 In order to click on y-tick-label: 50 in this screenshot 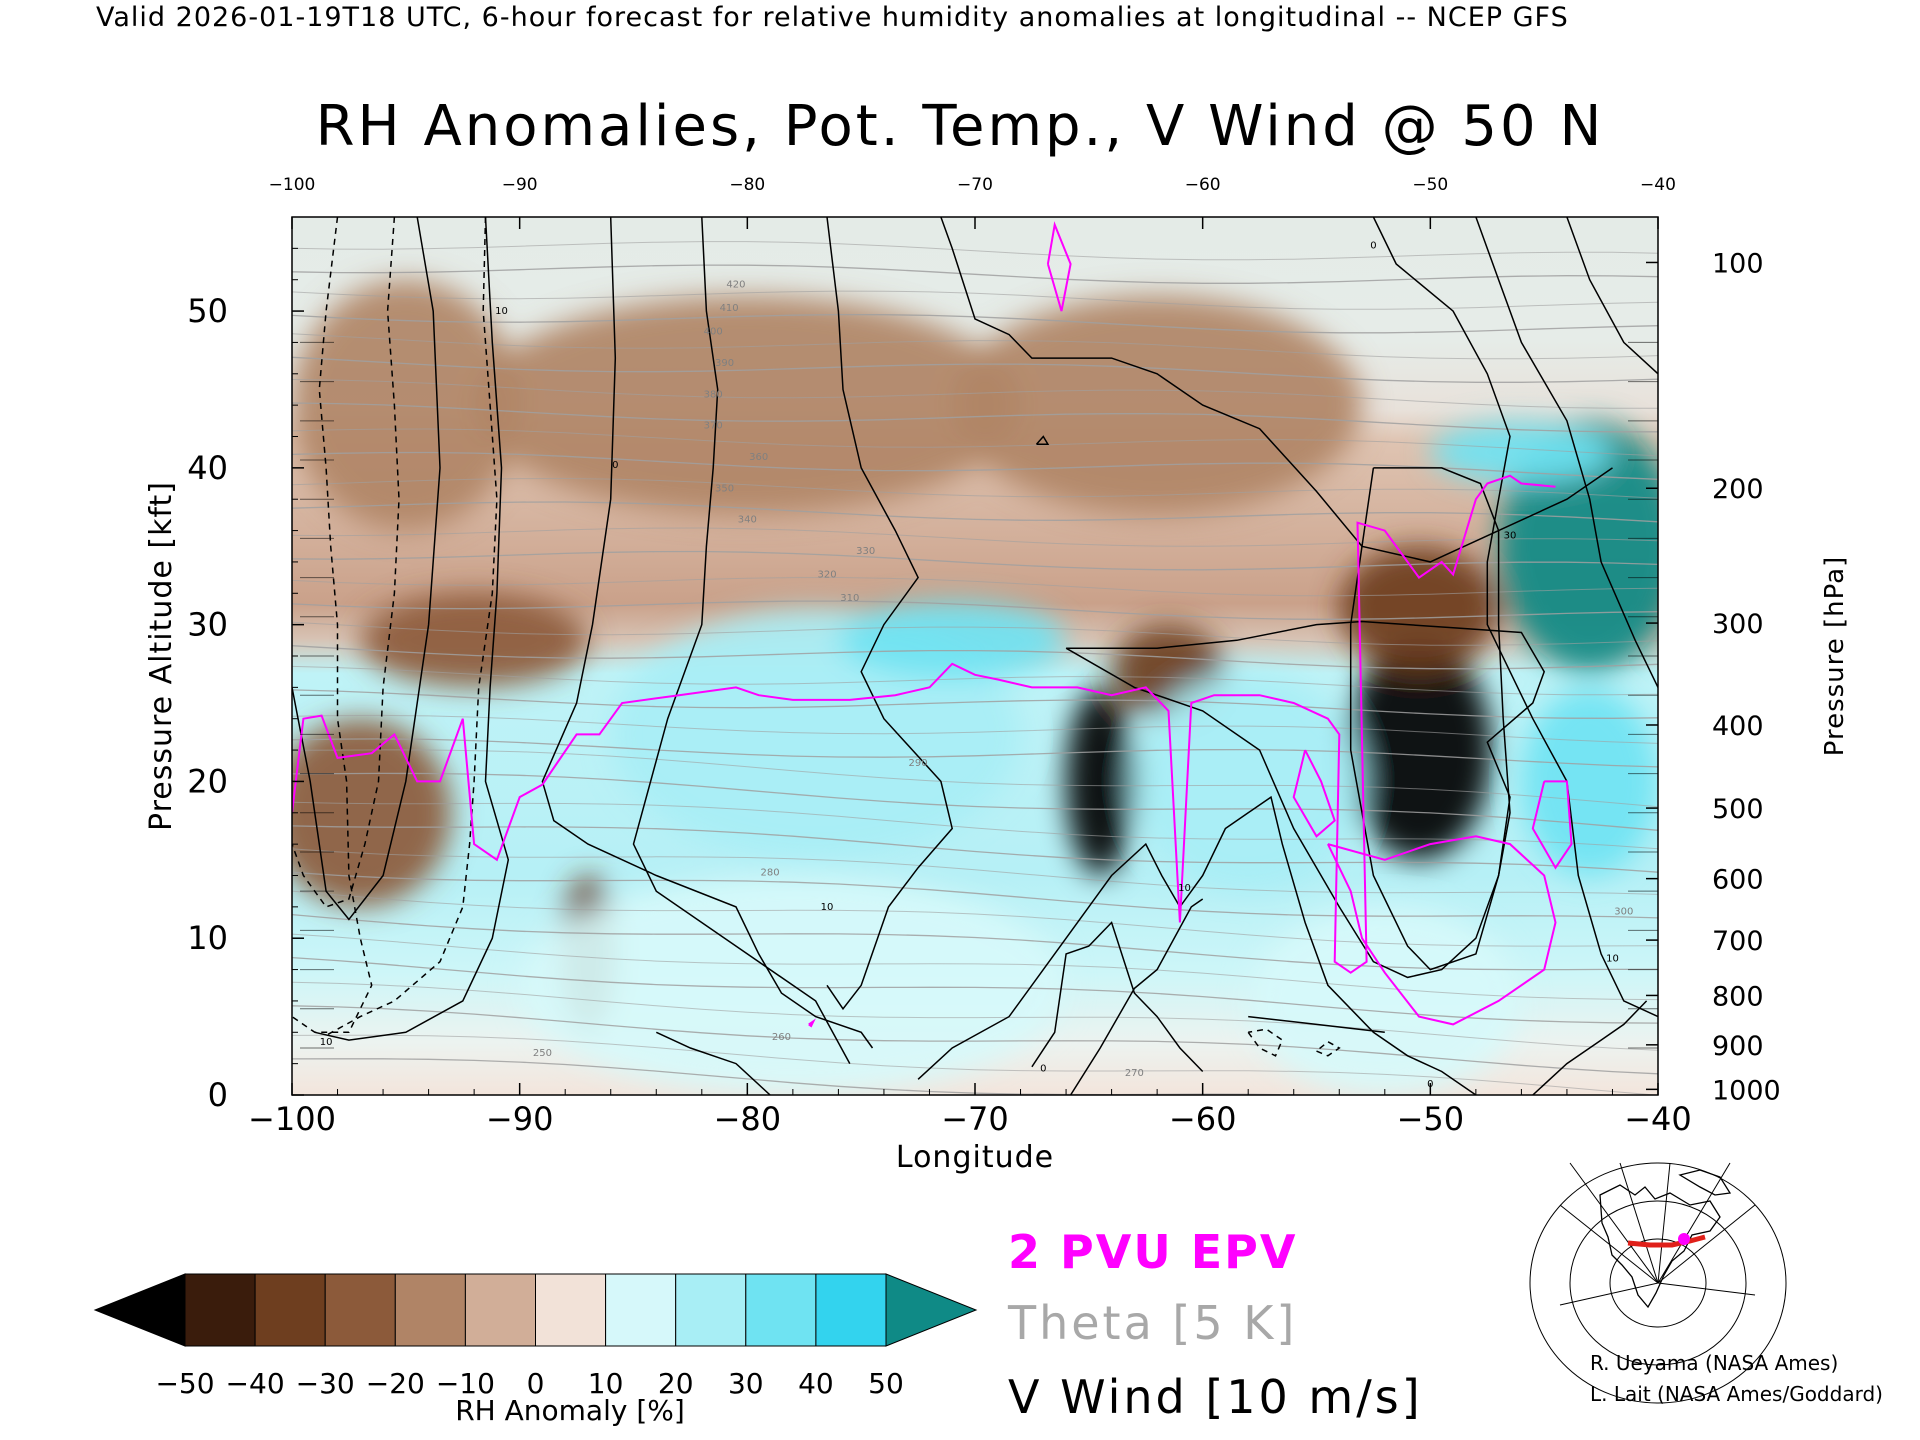, I will do `click(207, 311)`.